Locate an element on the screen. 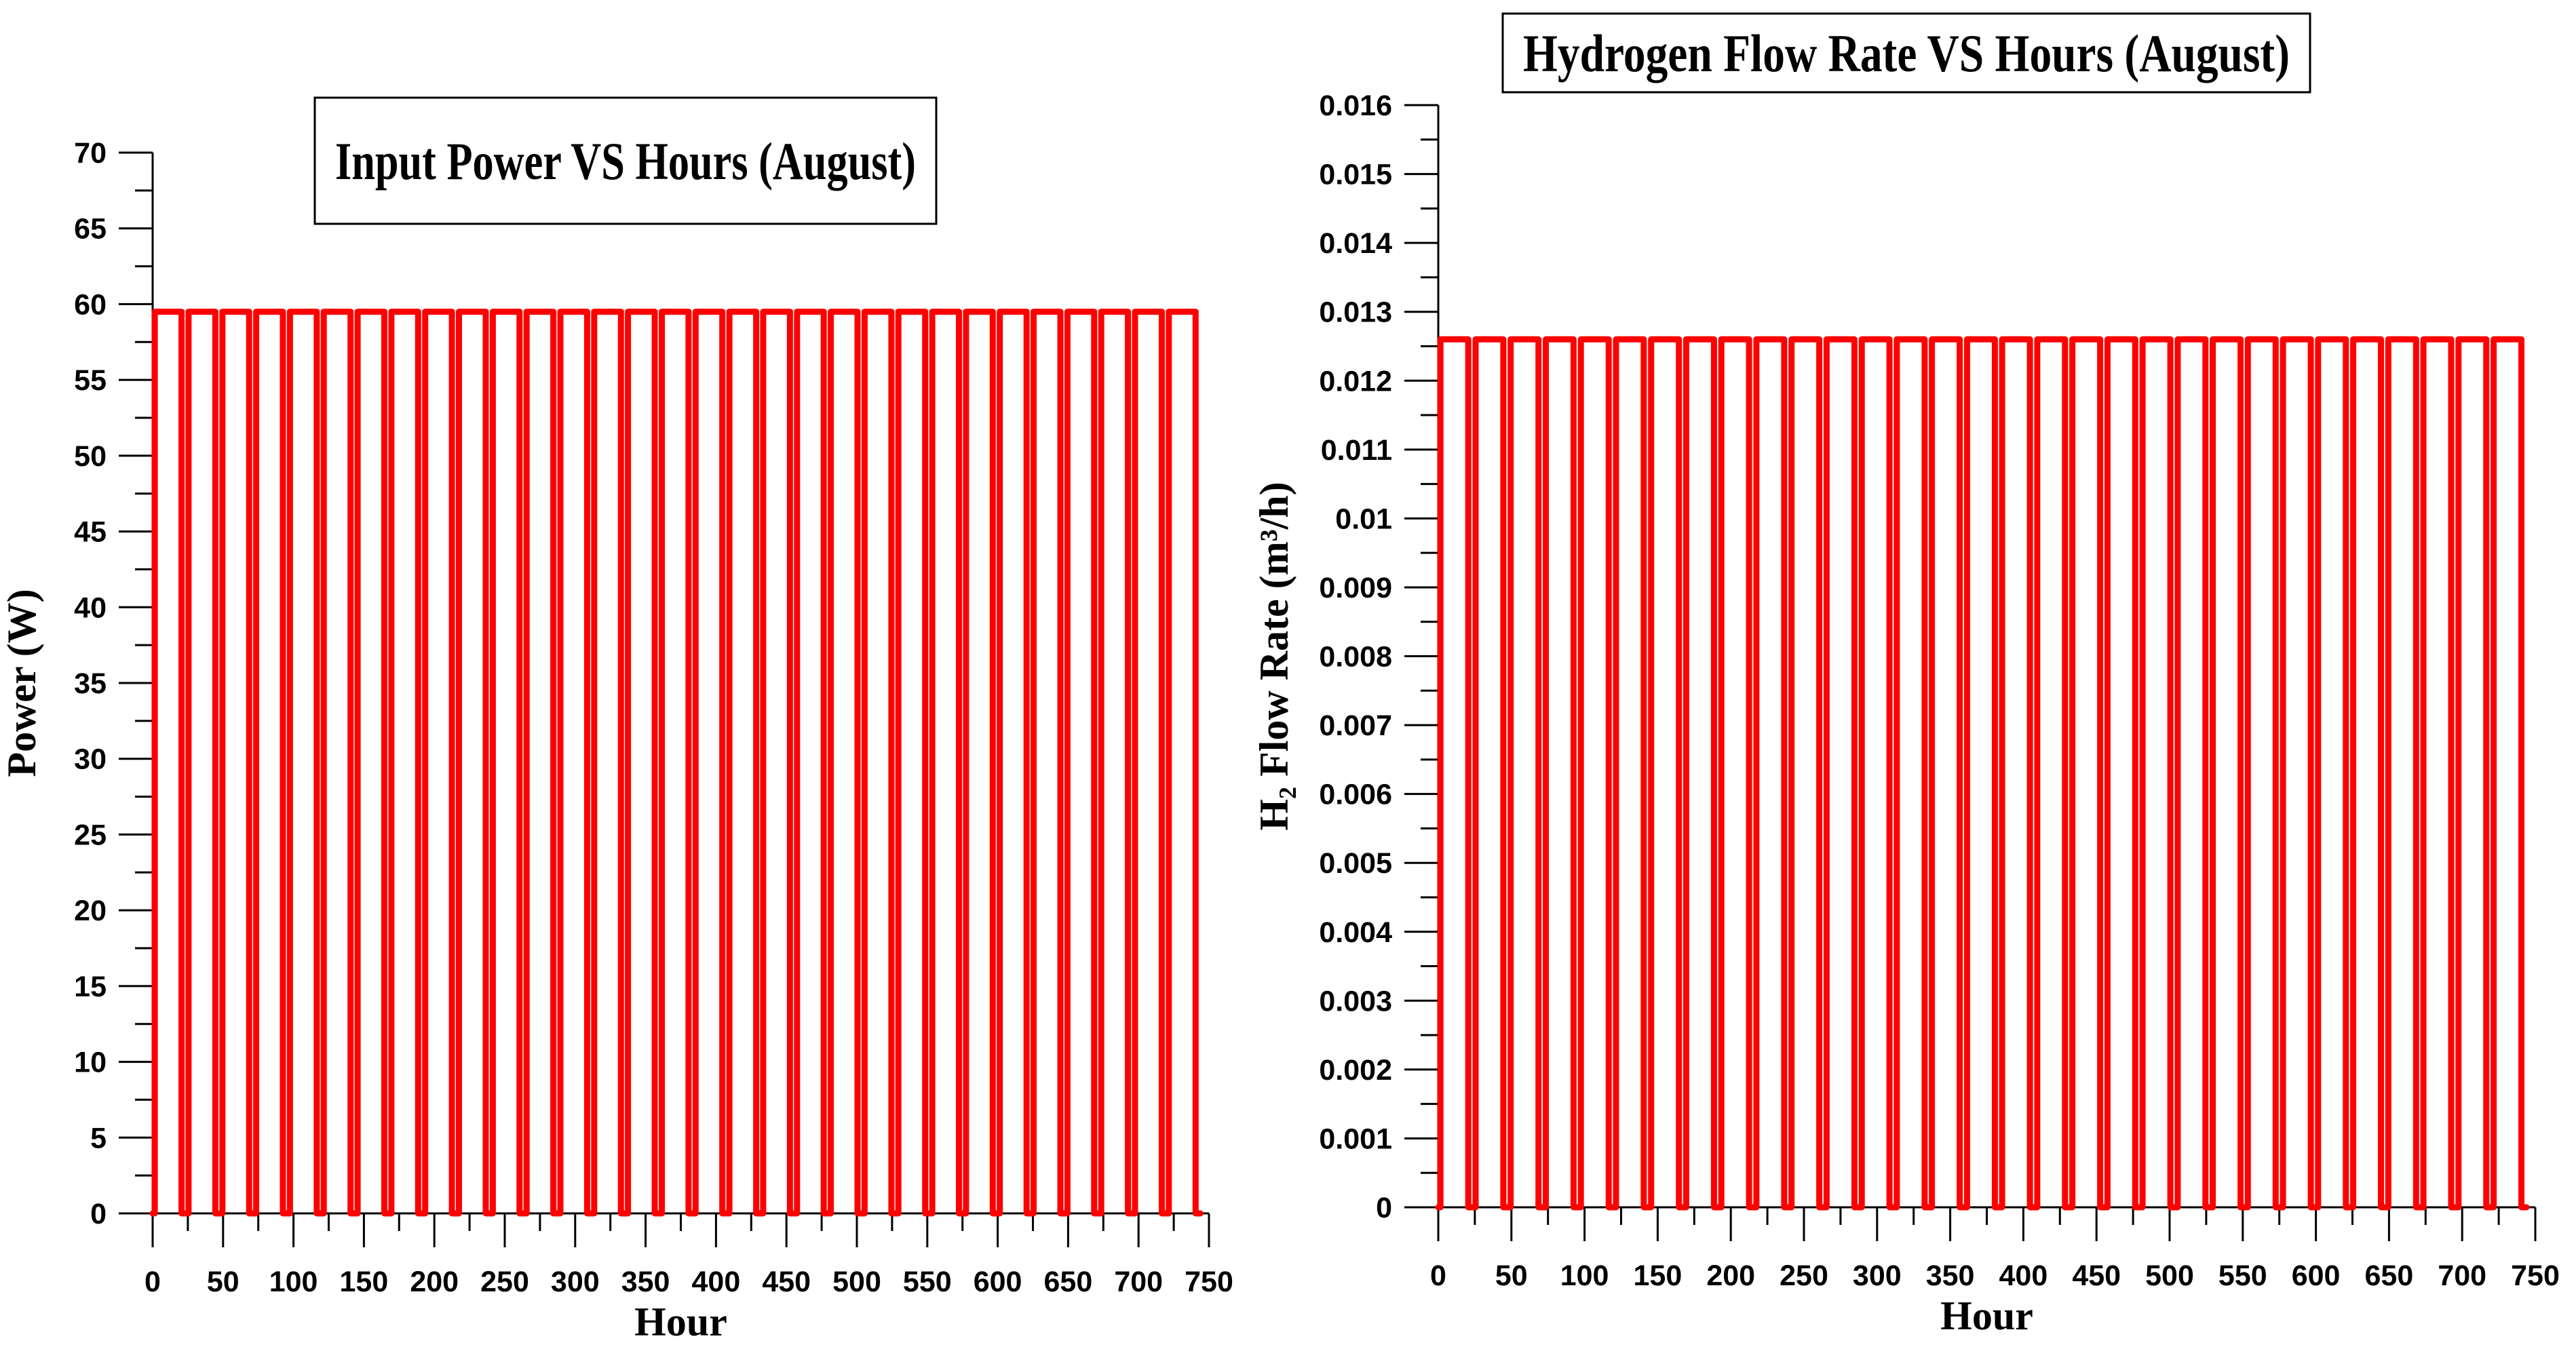  y-tick-label: 0.014 is located at coordinates (1355, 243).